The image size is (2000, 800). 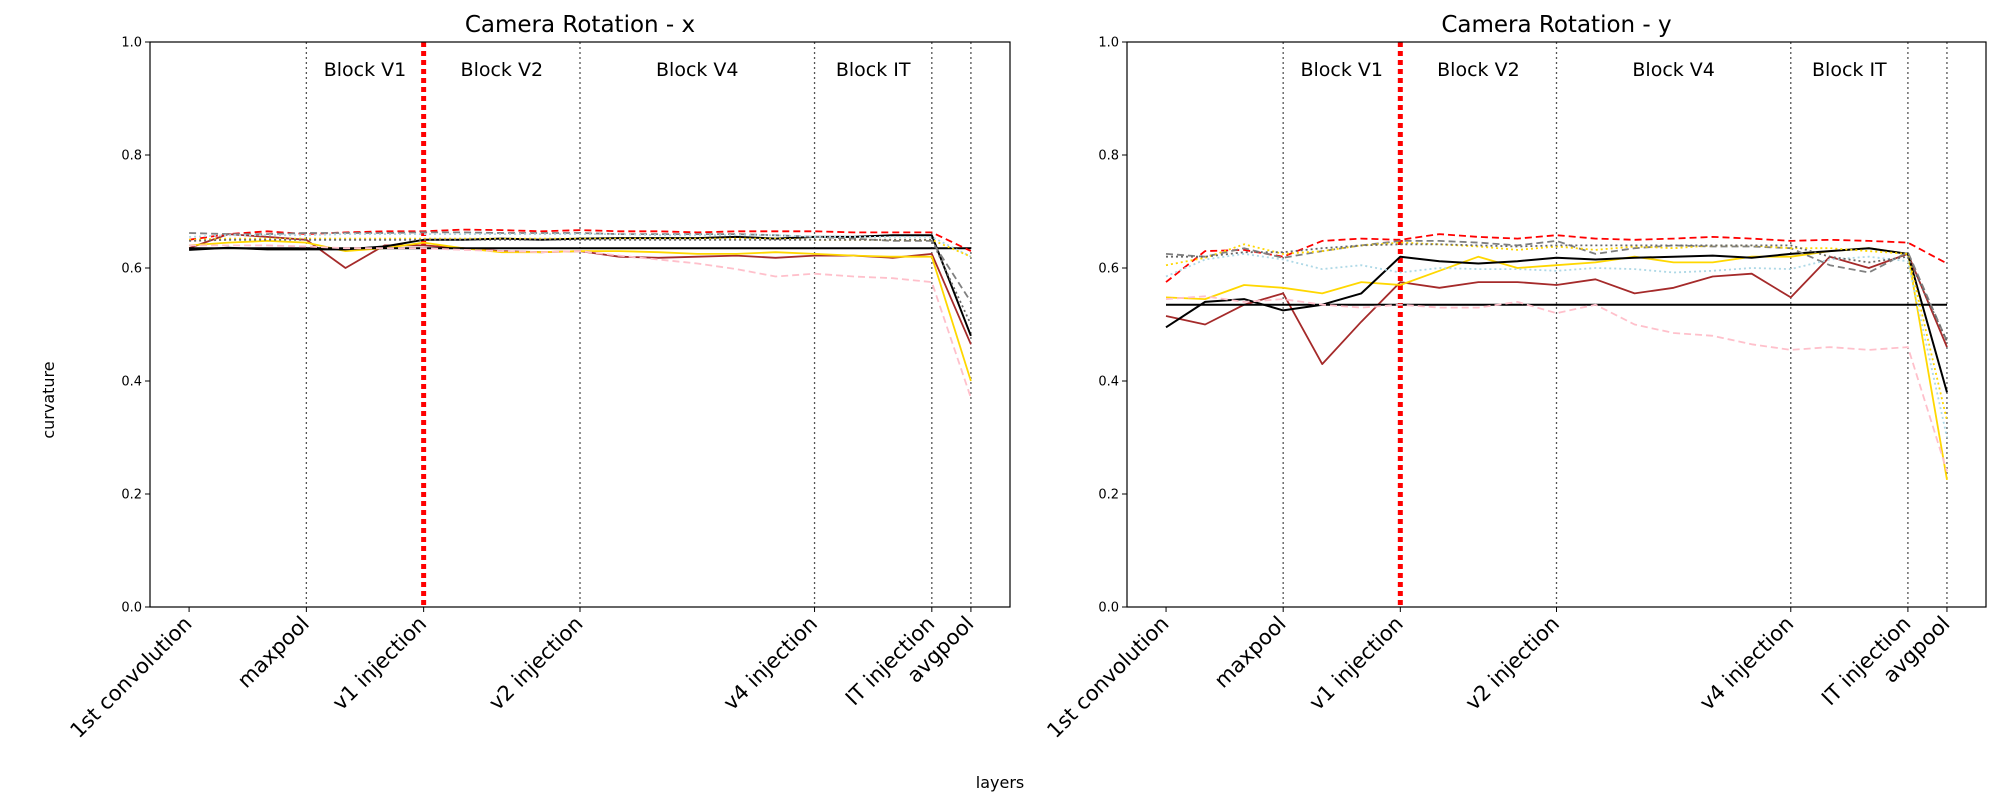 I want to click on chart-title: Camera Rotation - x, so click(x=580, y=25).